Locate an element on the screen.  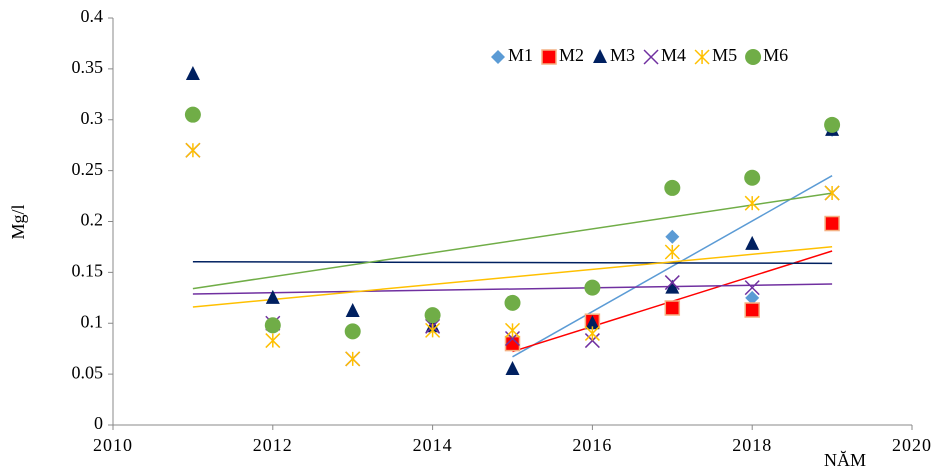
y-tick-label: 0 is located at coordinates (98, 423).